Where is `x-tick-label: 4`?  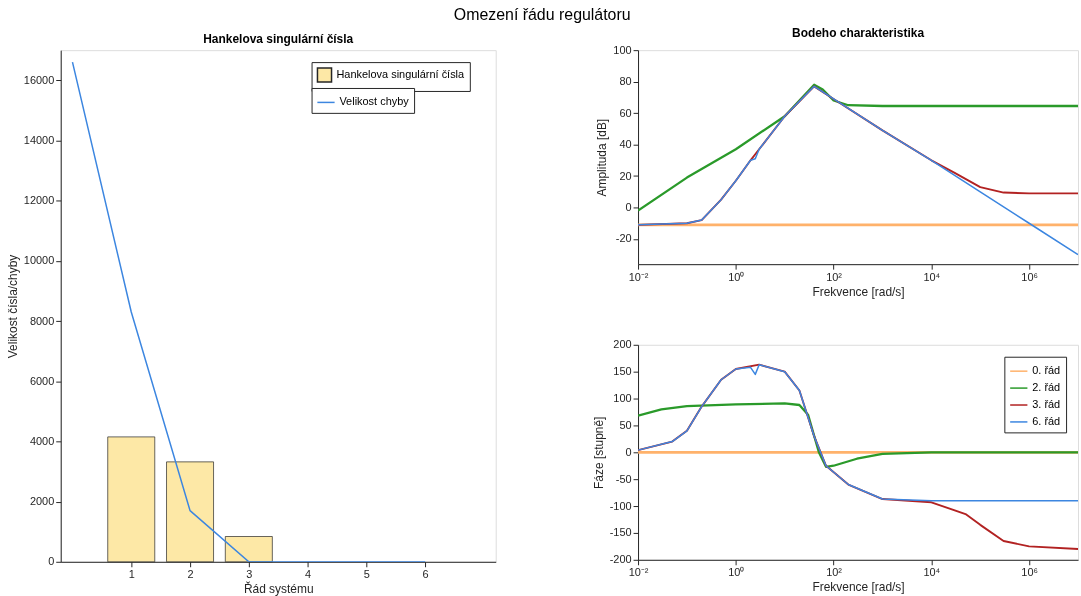
x-tick-label: 4 is located at coordinates (308, 574).